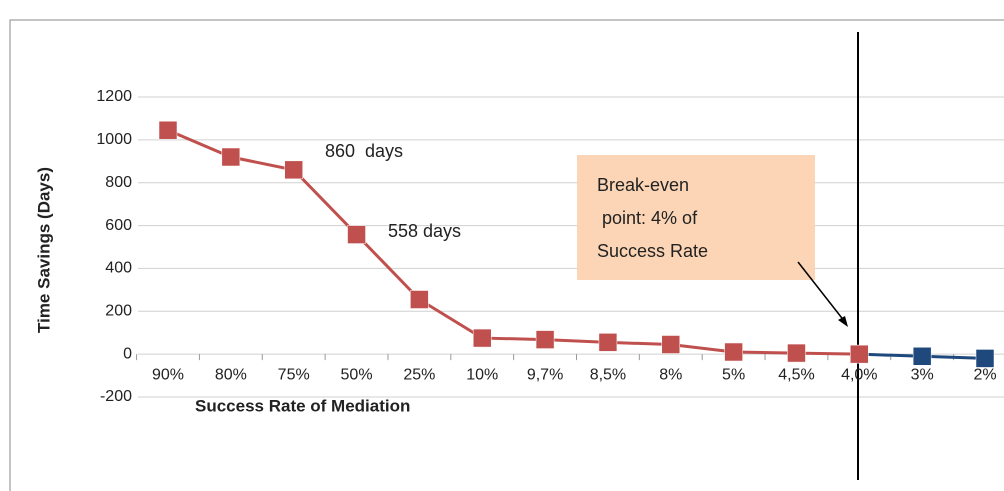  What do you see at coordinates (922, 374) in the screenshot?
I see `x-tick-label: 3%` at bounding box center [922, 374].